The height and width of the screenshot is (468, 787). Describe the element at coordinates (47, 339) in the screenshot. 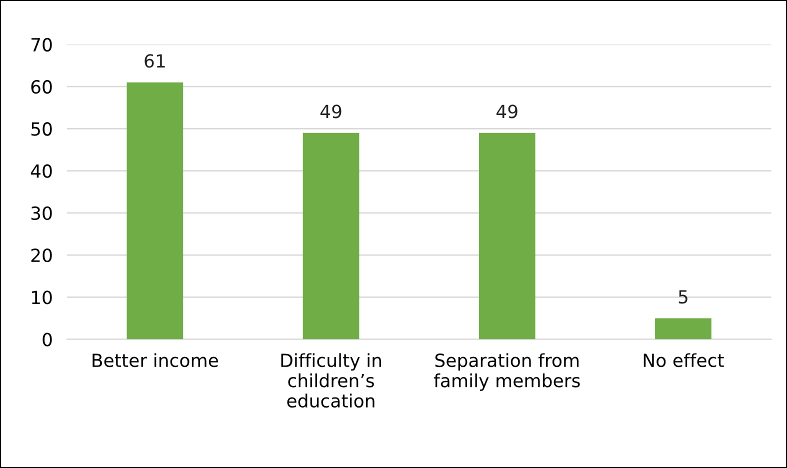

I see `y-tick-label: 0` at that location.